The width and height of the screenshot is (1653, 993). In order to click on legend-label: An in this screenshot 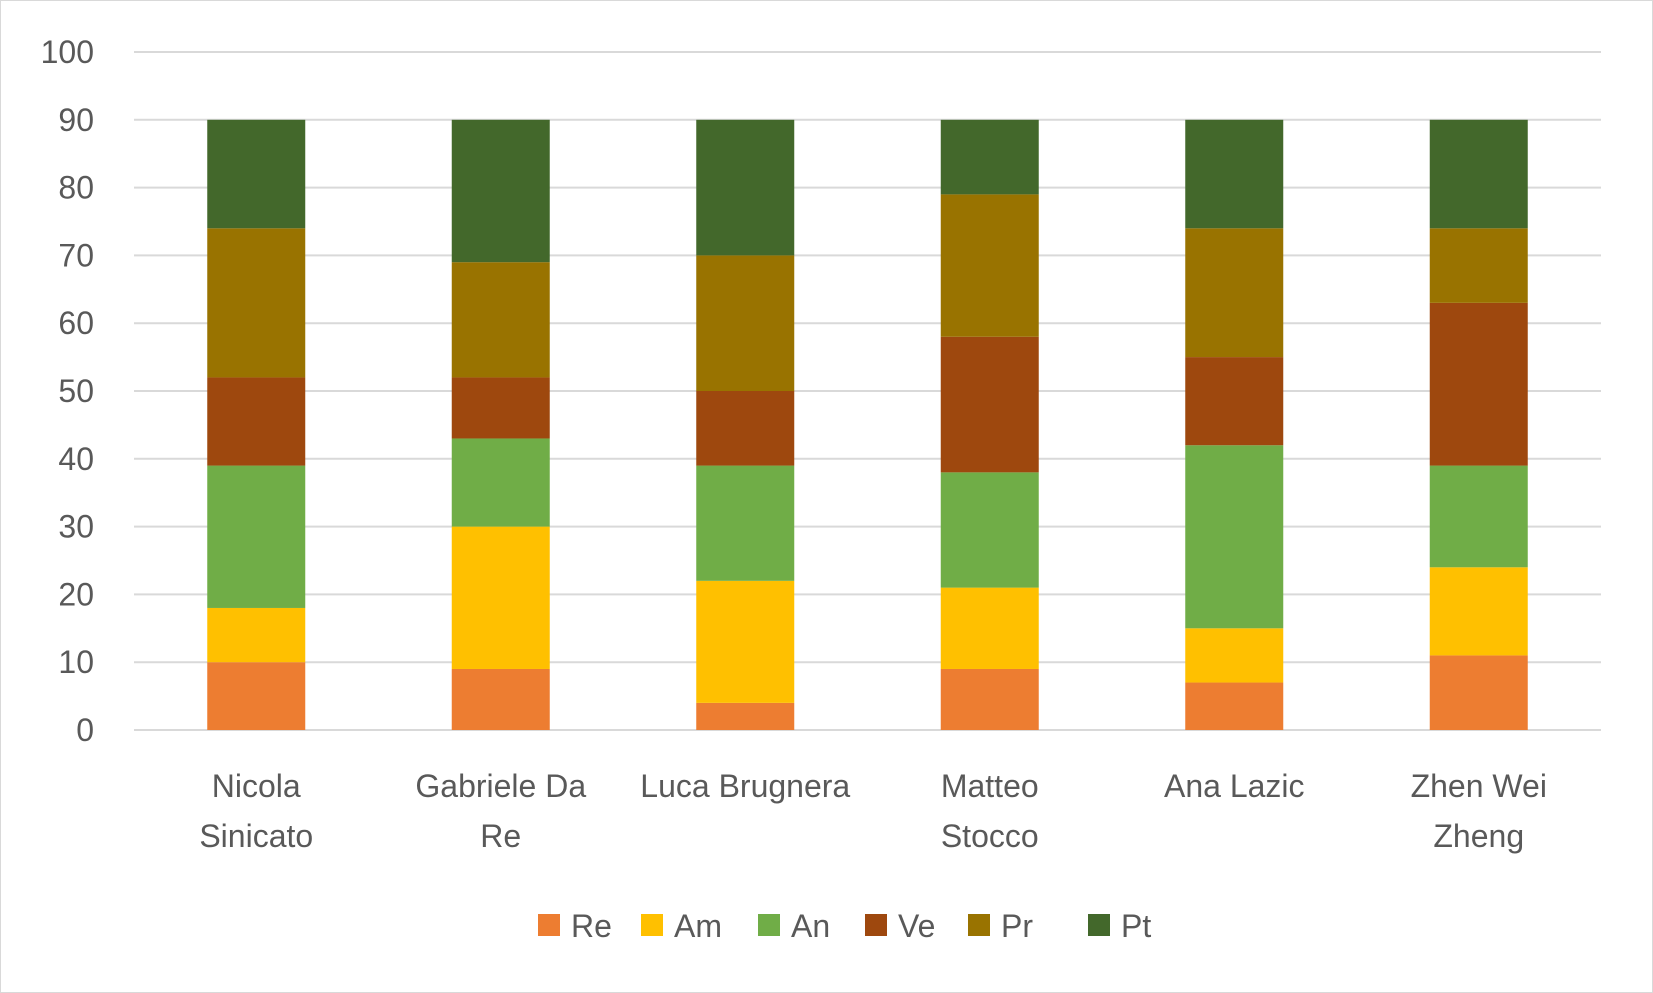, I will do `click(810, 926)`.